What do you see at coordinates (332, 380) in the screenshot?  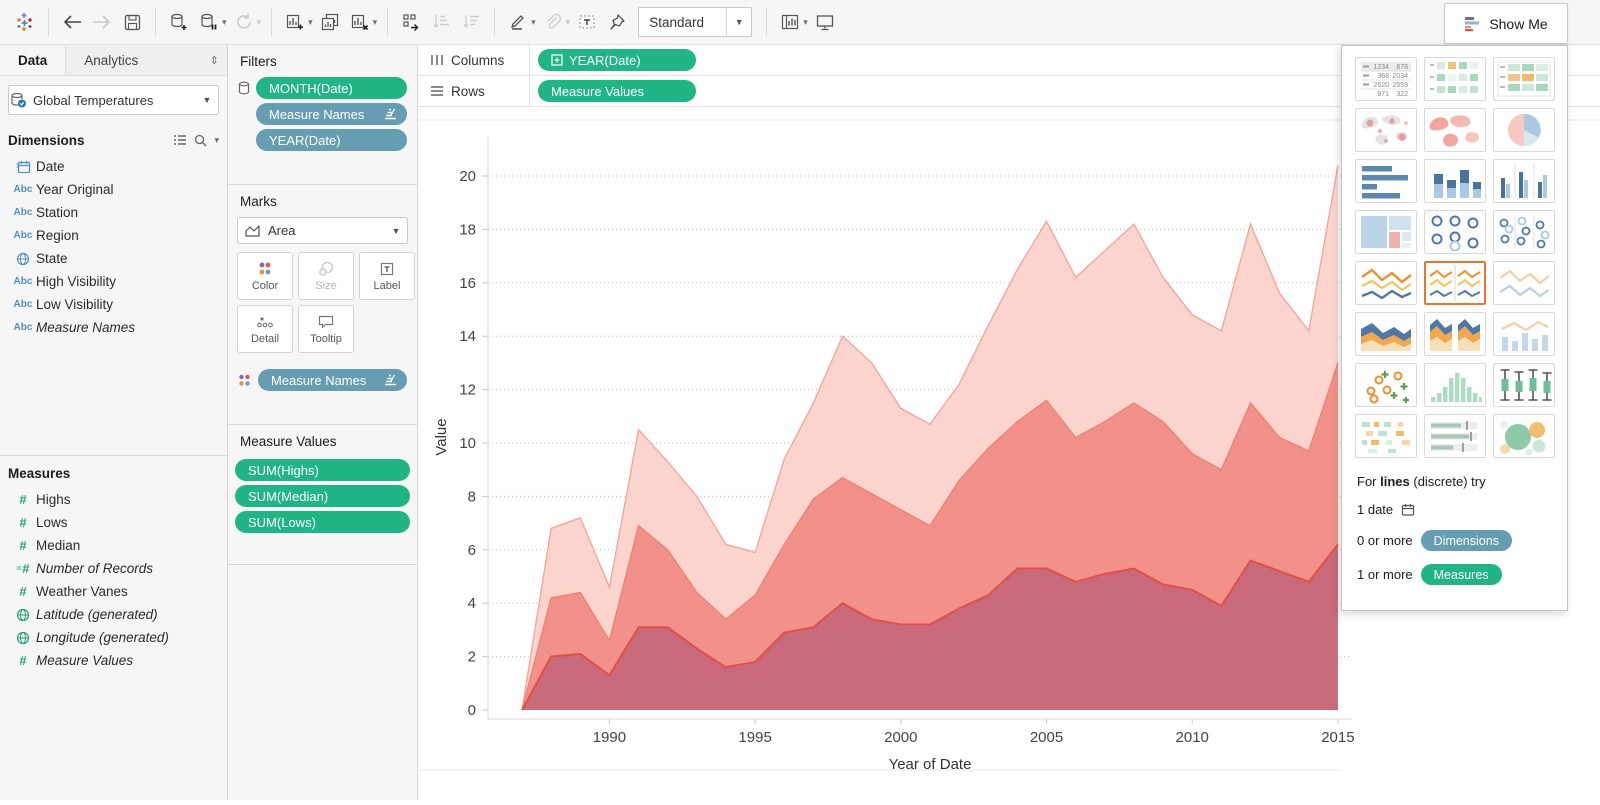 I see `marks-pill-measure-names: Measure Names` at bounding box center [332, 380].